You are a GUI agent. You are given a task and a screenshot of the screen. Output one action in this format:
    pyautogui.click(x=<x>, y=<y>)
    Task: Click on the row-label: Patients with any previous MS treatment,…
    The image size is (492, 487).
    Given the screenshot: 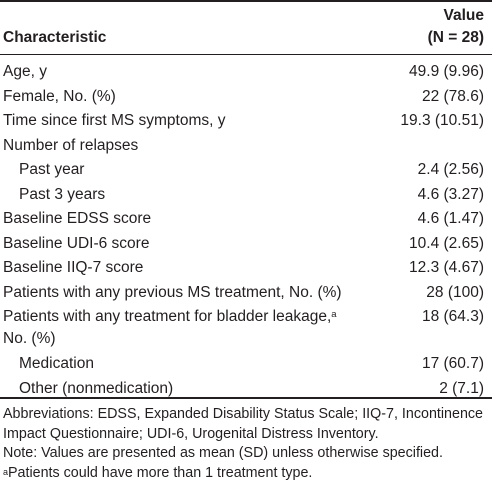 What is the action you would take?
    pyautogui.click(x=172, y=292)
    